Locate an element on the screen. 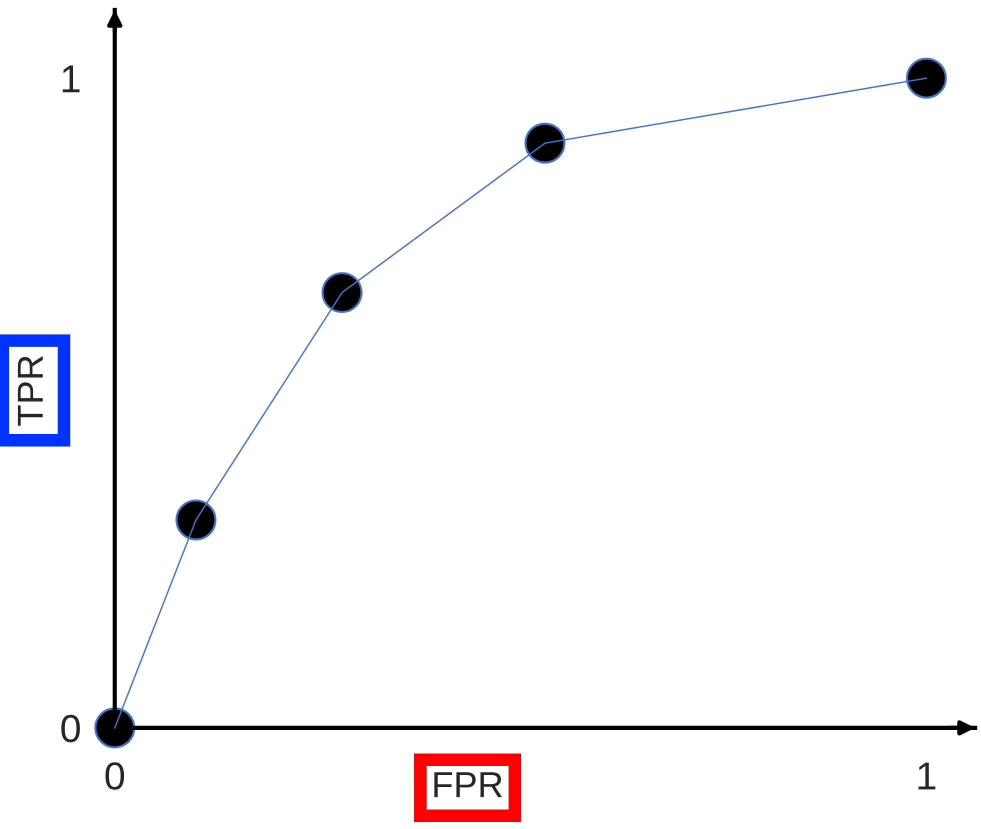  y-axis-title: TPR is located at coordinates (30, 391).